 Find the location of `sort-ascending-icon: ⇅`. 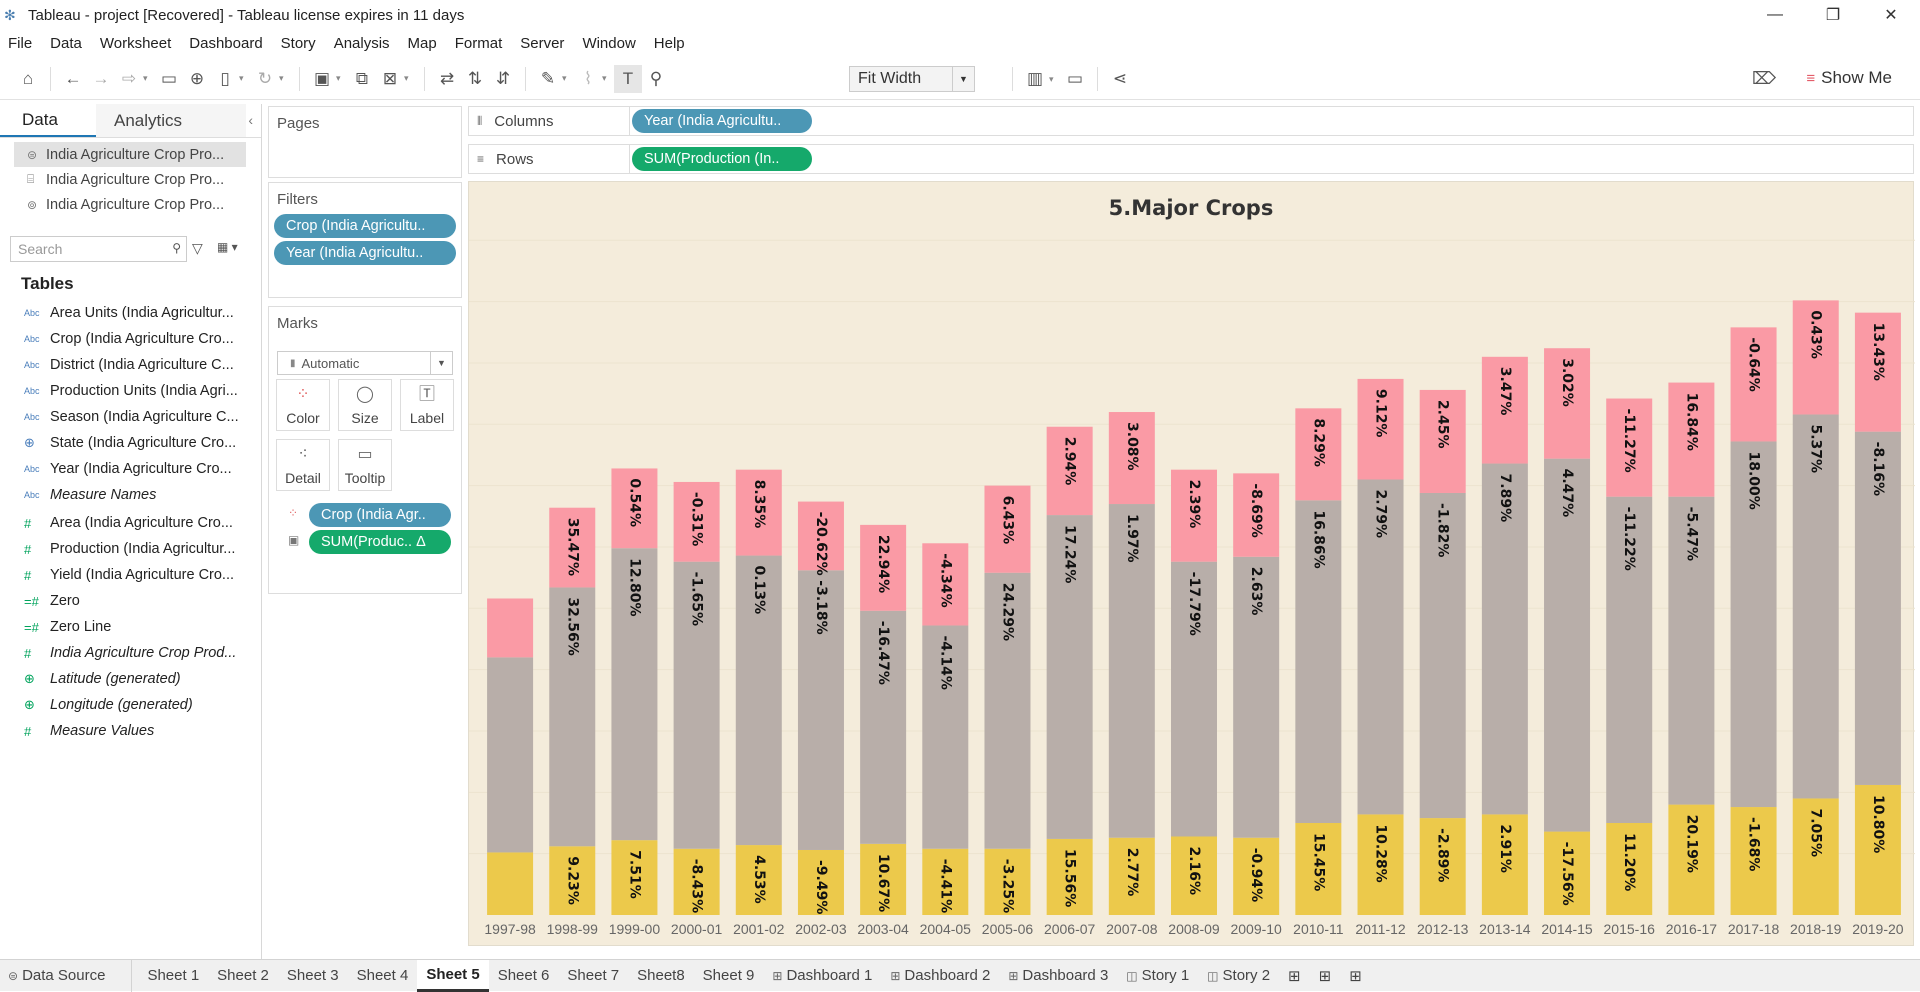

sort-ascending-icon: ⇅ is located at coordinates (475, 78).